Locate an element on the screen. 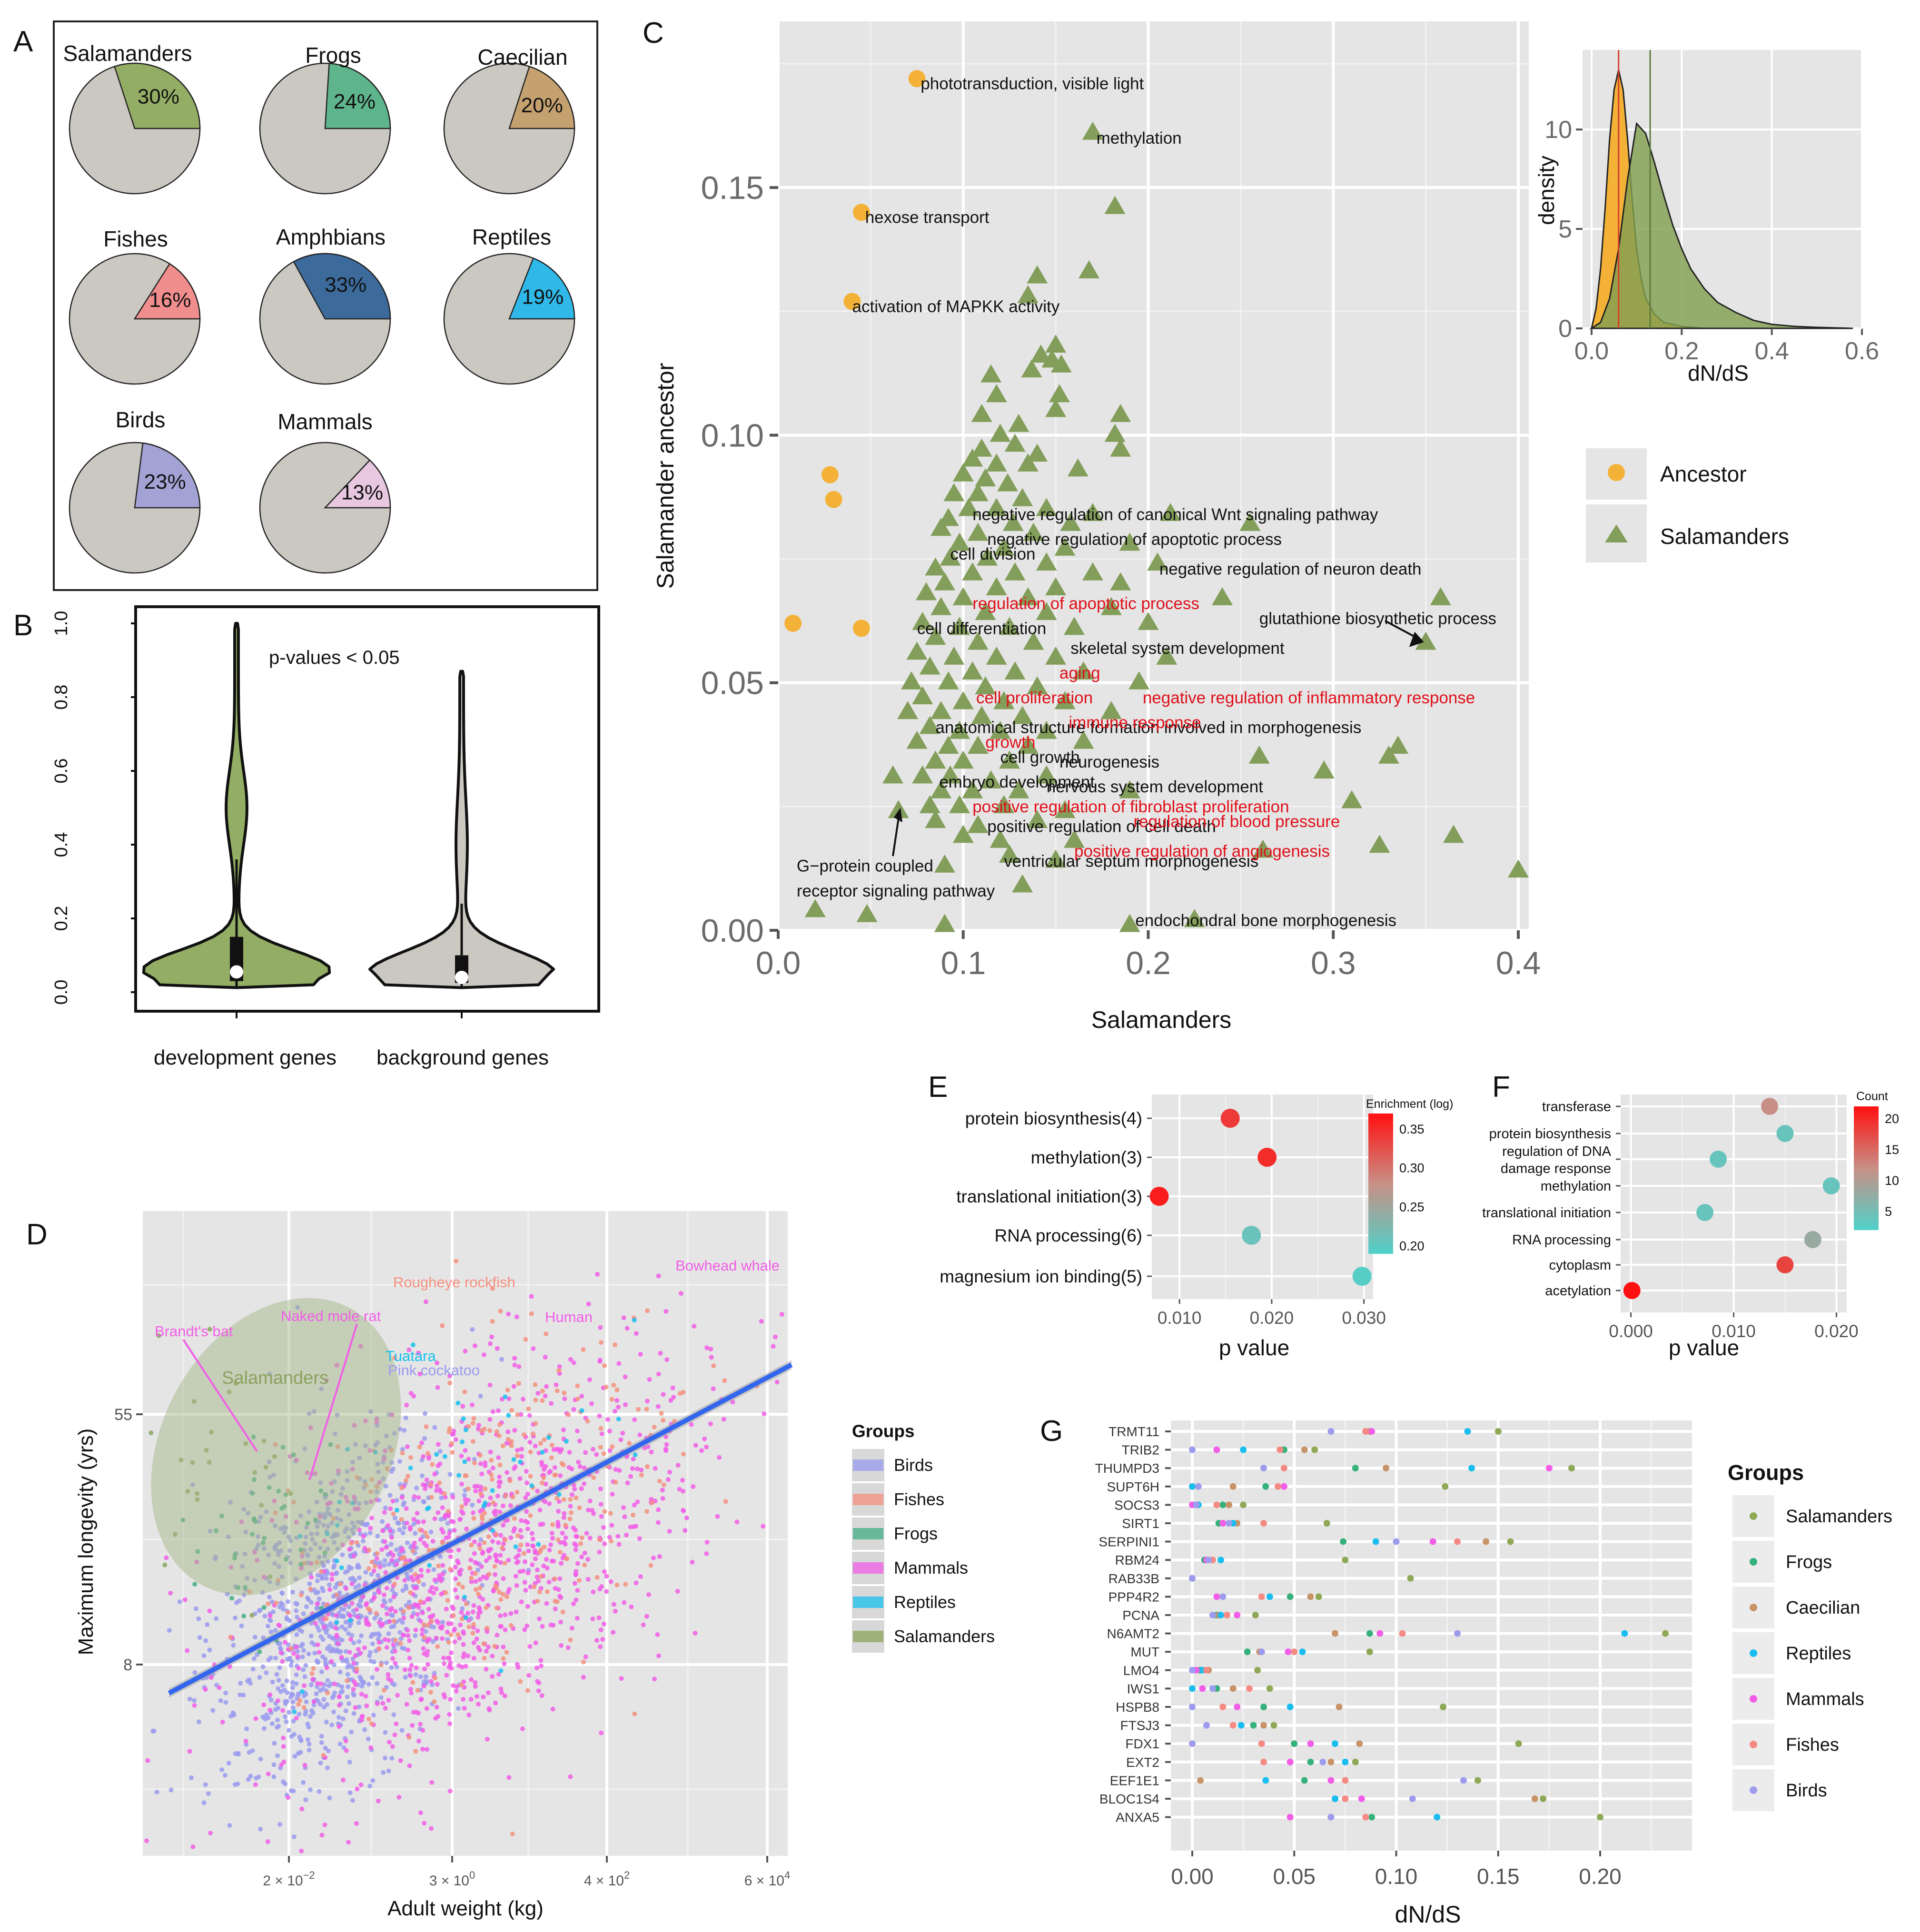  dot-g-gene-21: ANXA5 is located at coordinates (1137, 1817).